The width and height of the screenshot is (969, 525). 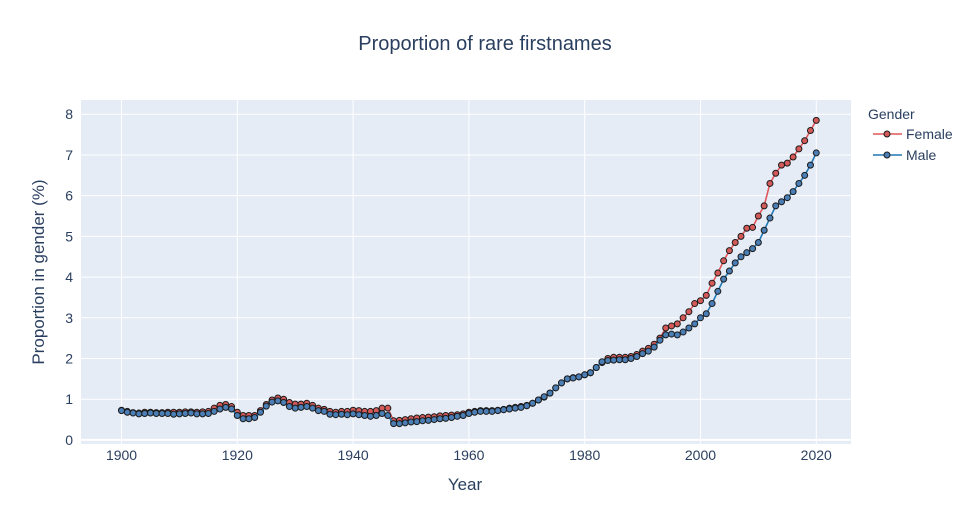 What do you see at coordinates (816, 455) in the screenshot?
I see `x-tick-label: 2020` at bounding box center [816, 455].